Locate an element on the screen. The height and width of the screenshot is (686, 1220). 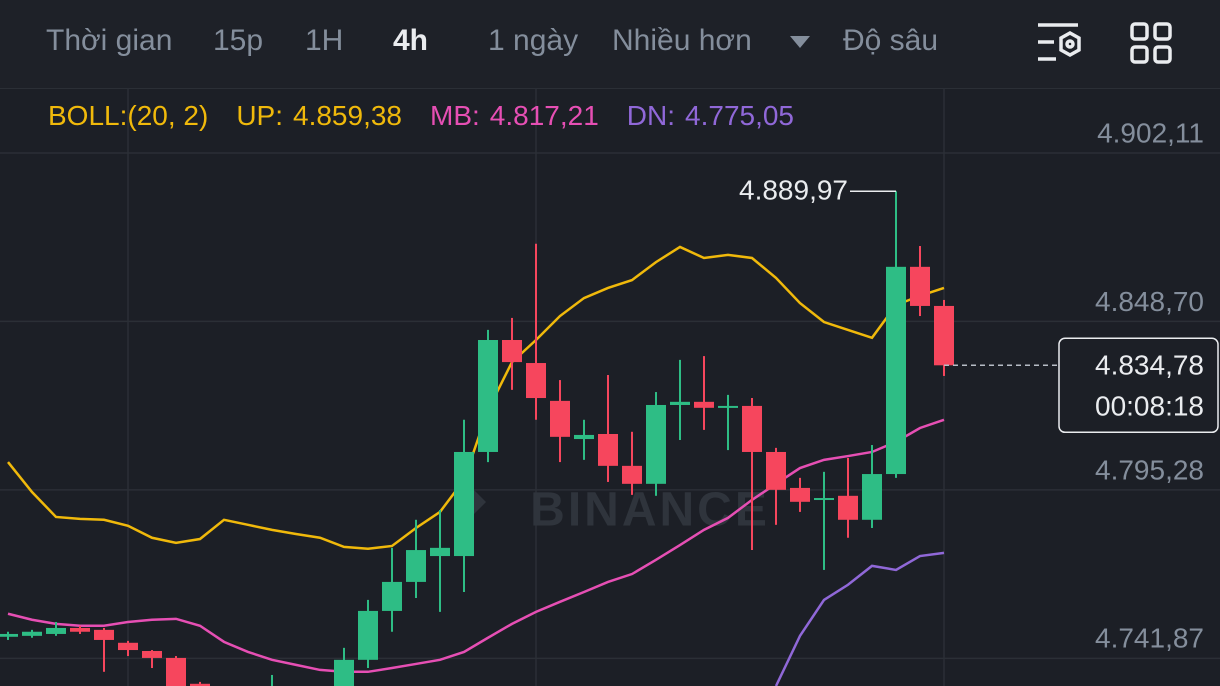
dropdown-arrow is located at coordinates (800, 42).